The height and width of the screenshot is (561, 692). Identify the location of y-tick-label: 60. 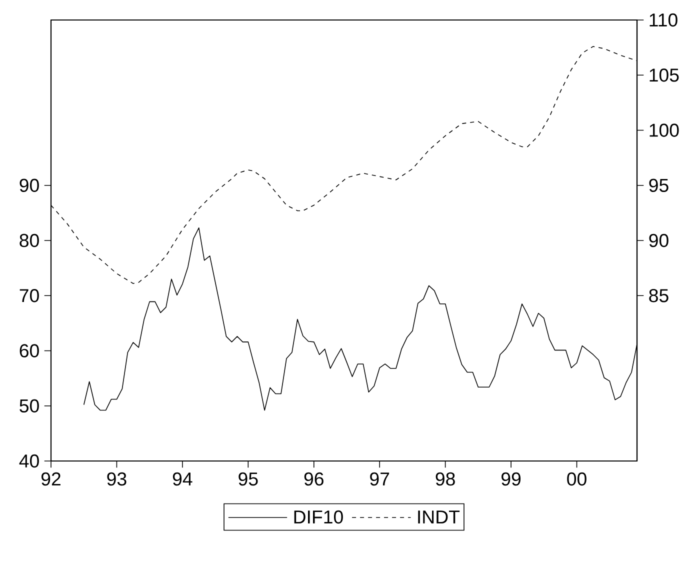
(29, 351).